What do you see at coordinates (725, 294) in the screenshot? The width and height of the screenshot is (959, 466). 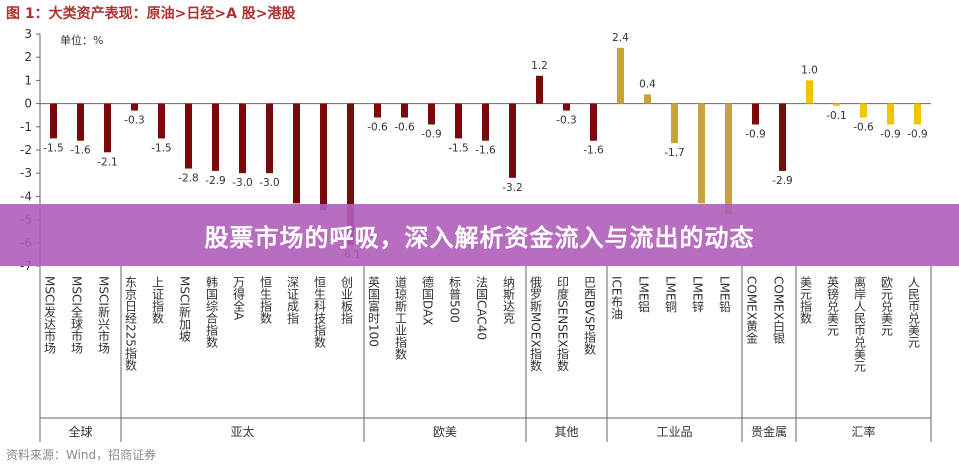 I see `category-label: LME铅` at bounding box center [725, 294].